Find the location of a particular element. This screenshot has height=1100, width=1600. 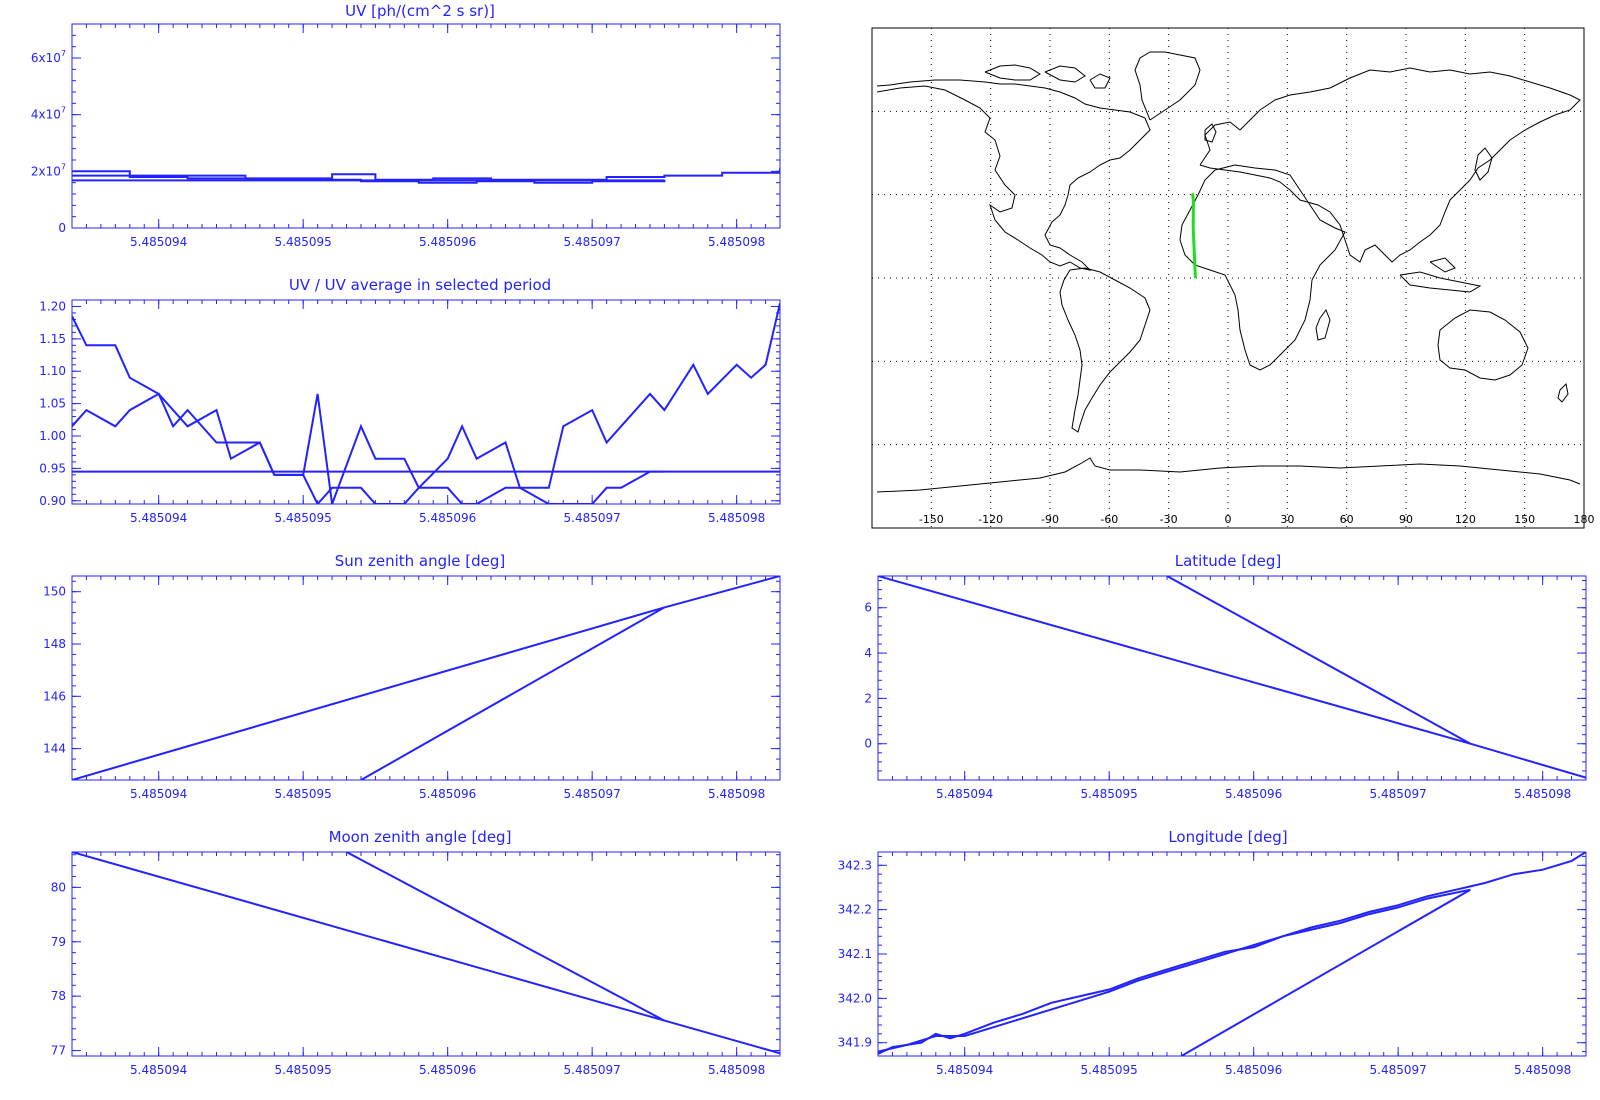

antarctica-coast is located at coordinates (1228, 475).